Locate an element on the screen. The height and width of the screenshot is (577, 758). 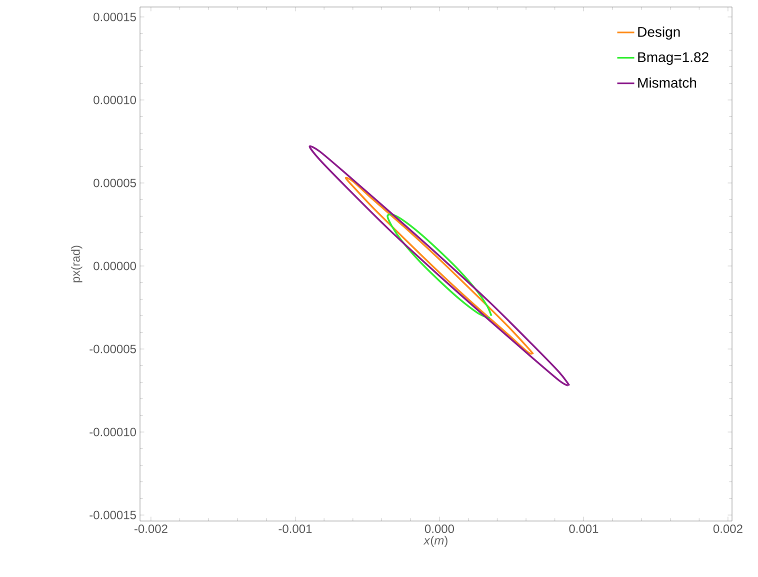
y-tick-label: 0.00010 is located at coordinates (115, 100).